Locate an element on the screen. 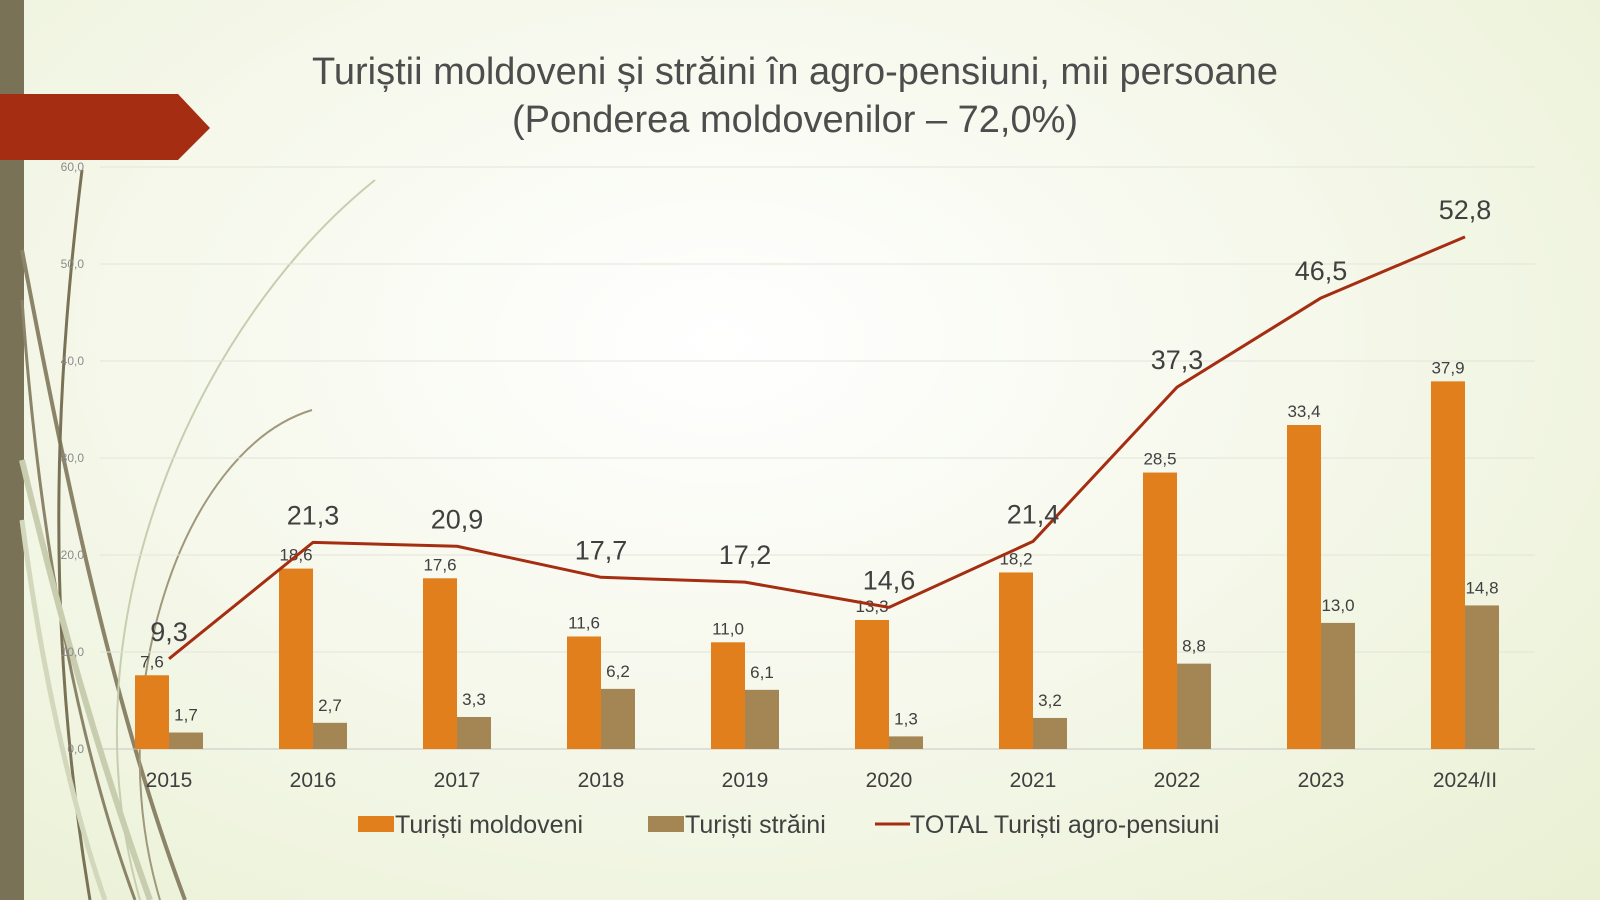 Image resolution: width=1600 pixels, height=900 pixels. bar-label-moldoveni: 7,6 is located at coordinates (152, 661).